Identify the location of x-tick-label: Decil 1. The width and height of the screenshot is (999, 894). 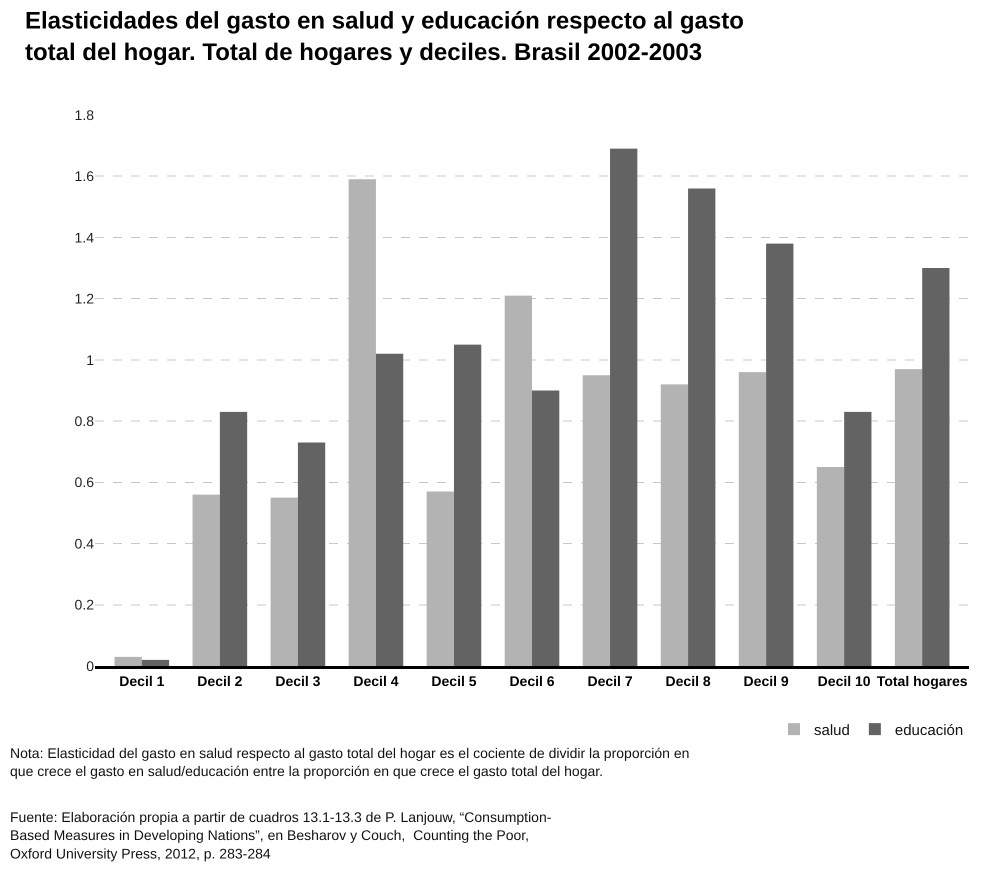
(142, 680).